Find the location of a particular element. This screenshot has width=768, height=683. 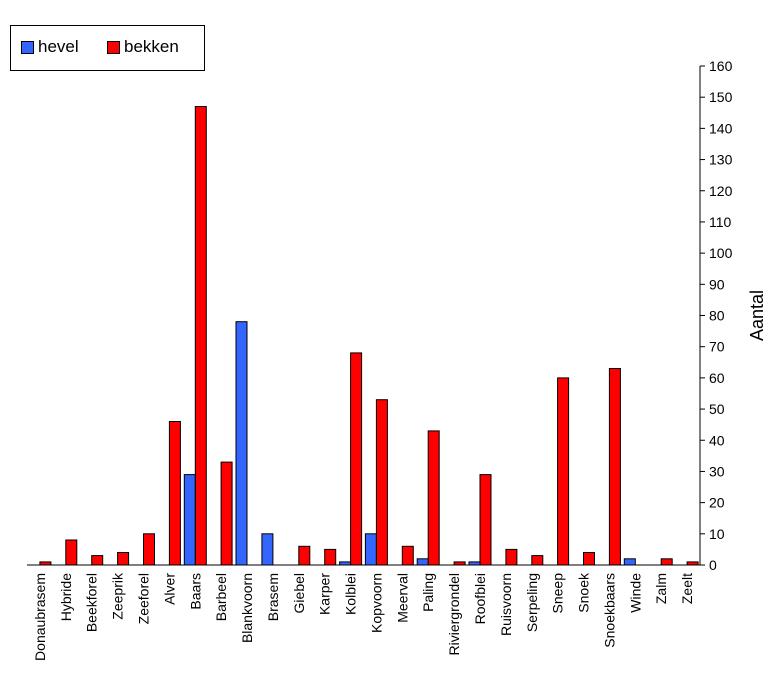

legend-label-bekken: bekken is located at coordinates (151, 46).